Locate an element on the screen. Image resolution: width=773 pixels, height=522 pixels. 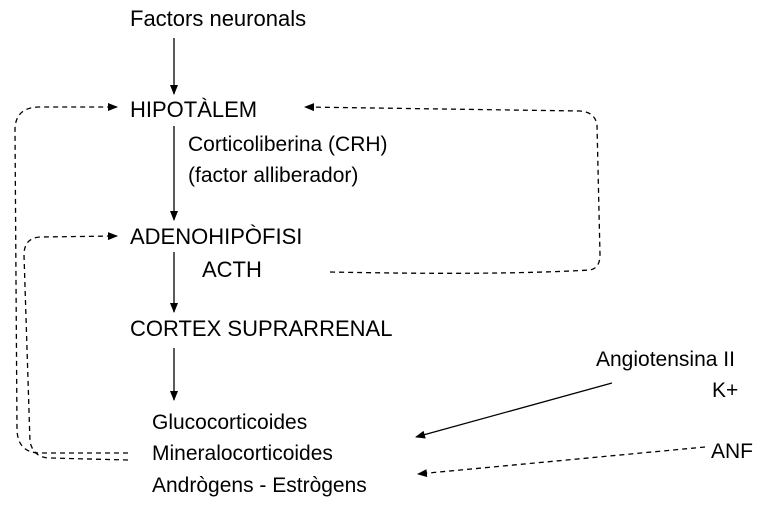
label-k-plus: K+ is located at coordinates (725, 390).